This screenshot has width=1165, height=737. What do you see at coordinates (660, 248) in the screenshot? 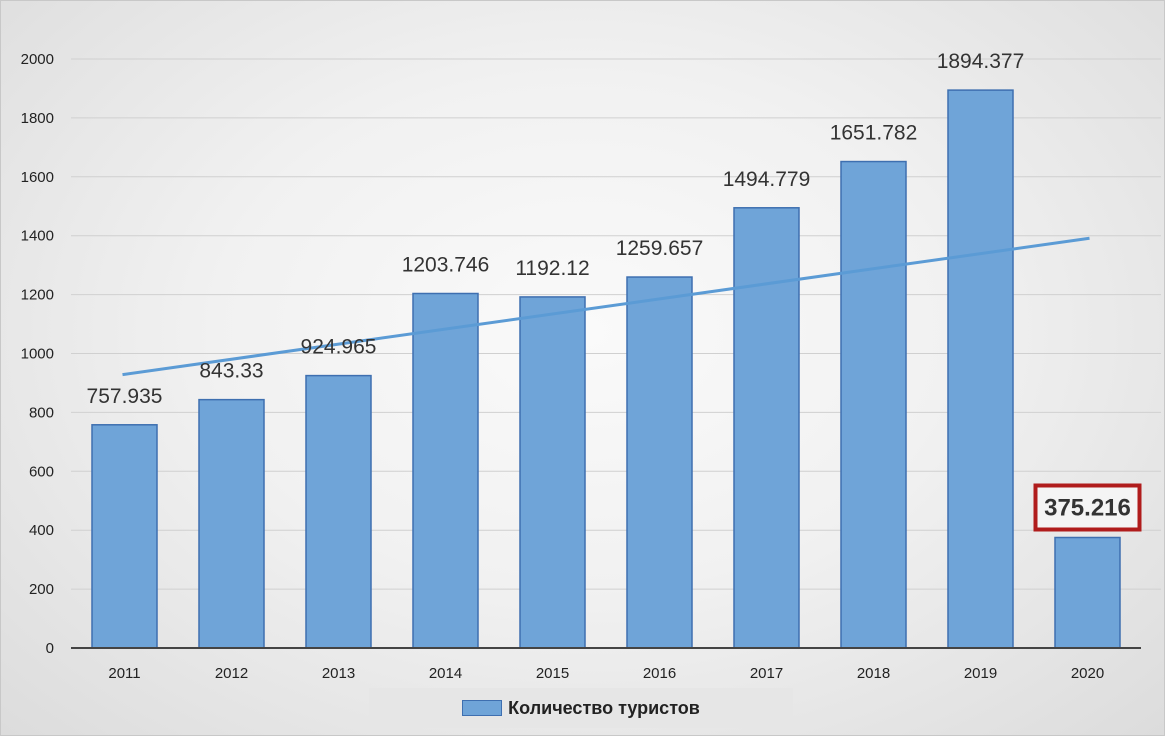
I see `data-label-2016: 1259.657` at bounding box center [660, 248].